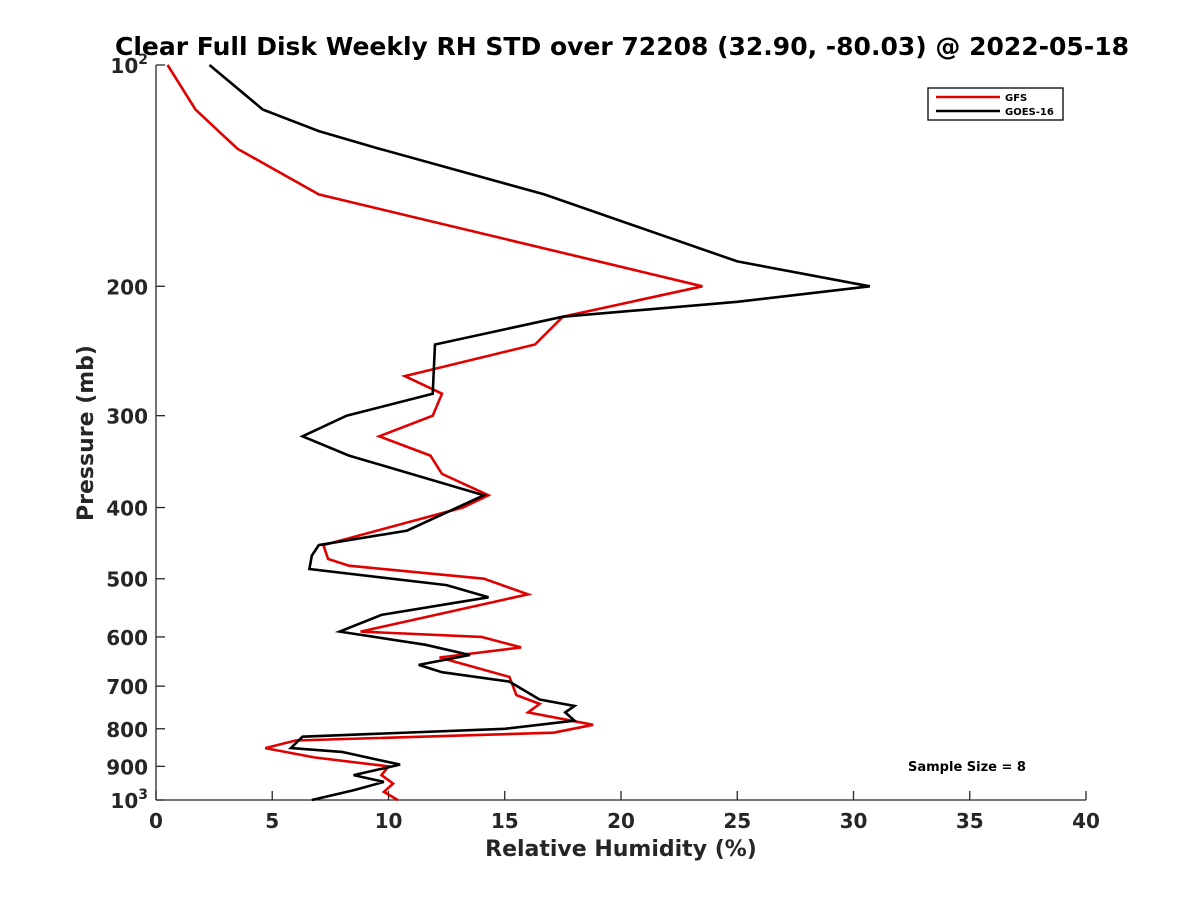  I want to click on x-axis-label: Relative Humidity (%), so click(621, 849).